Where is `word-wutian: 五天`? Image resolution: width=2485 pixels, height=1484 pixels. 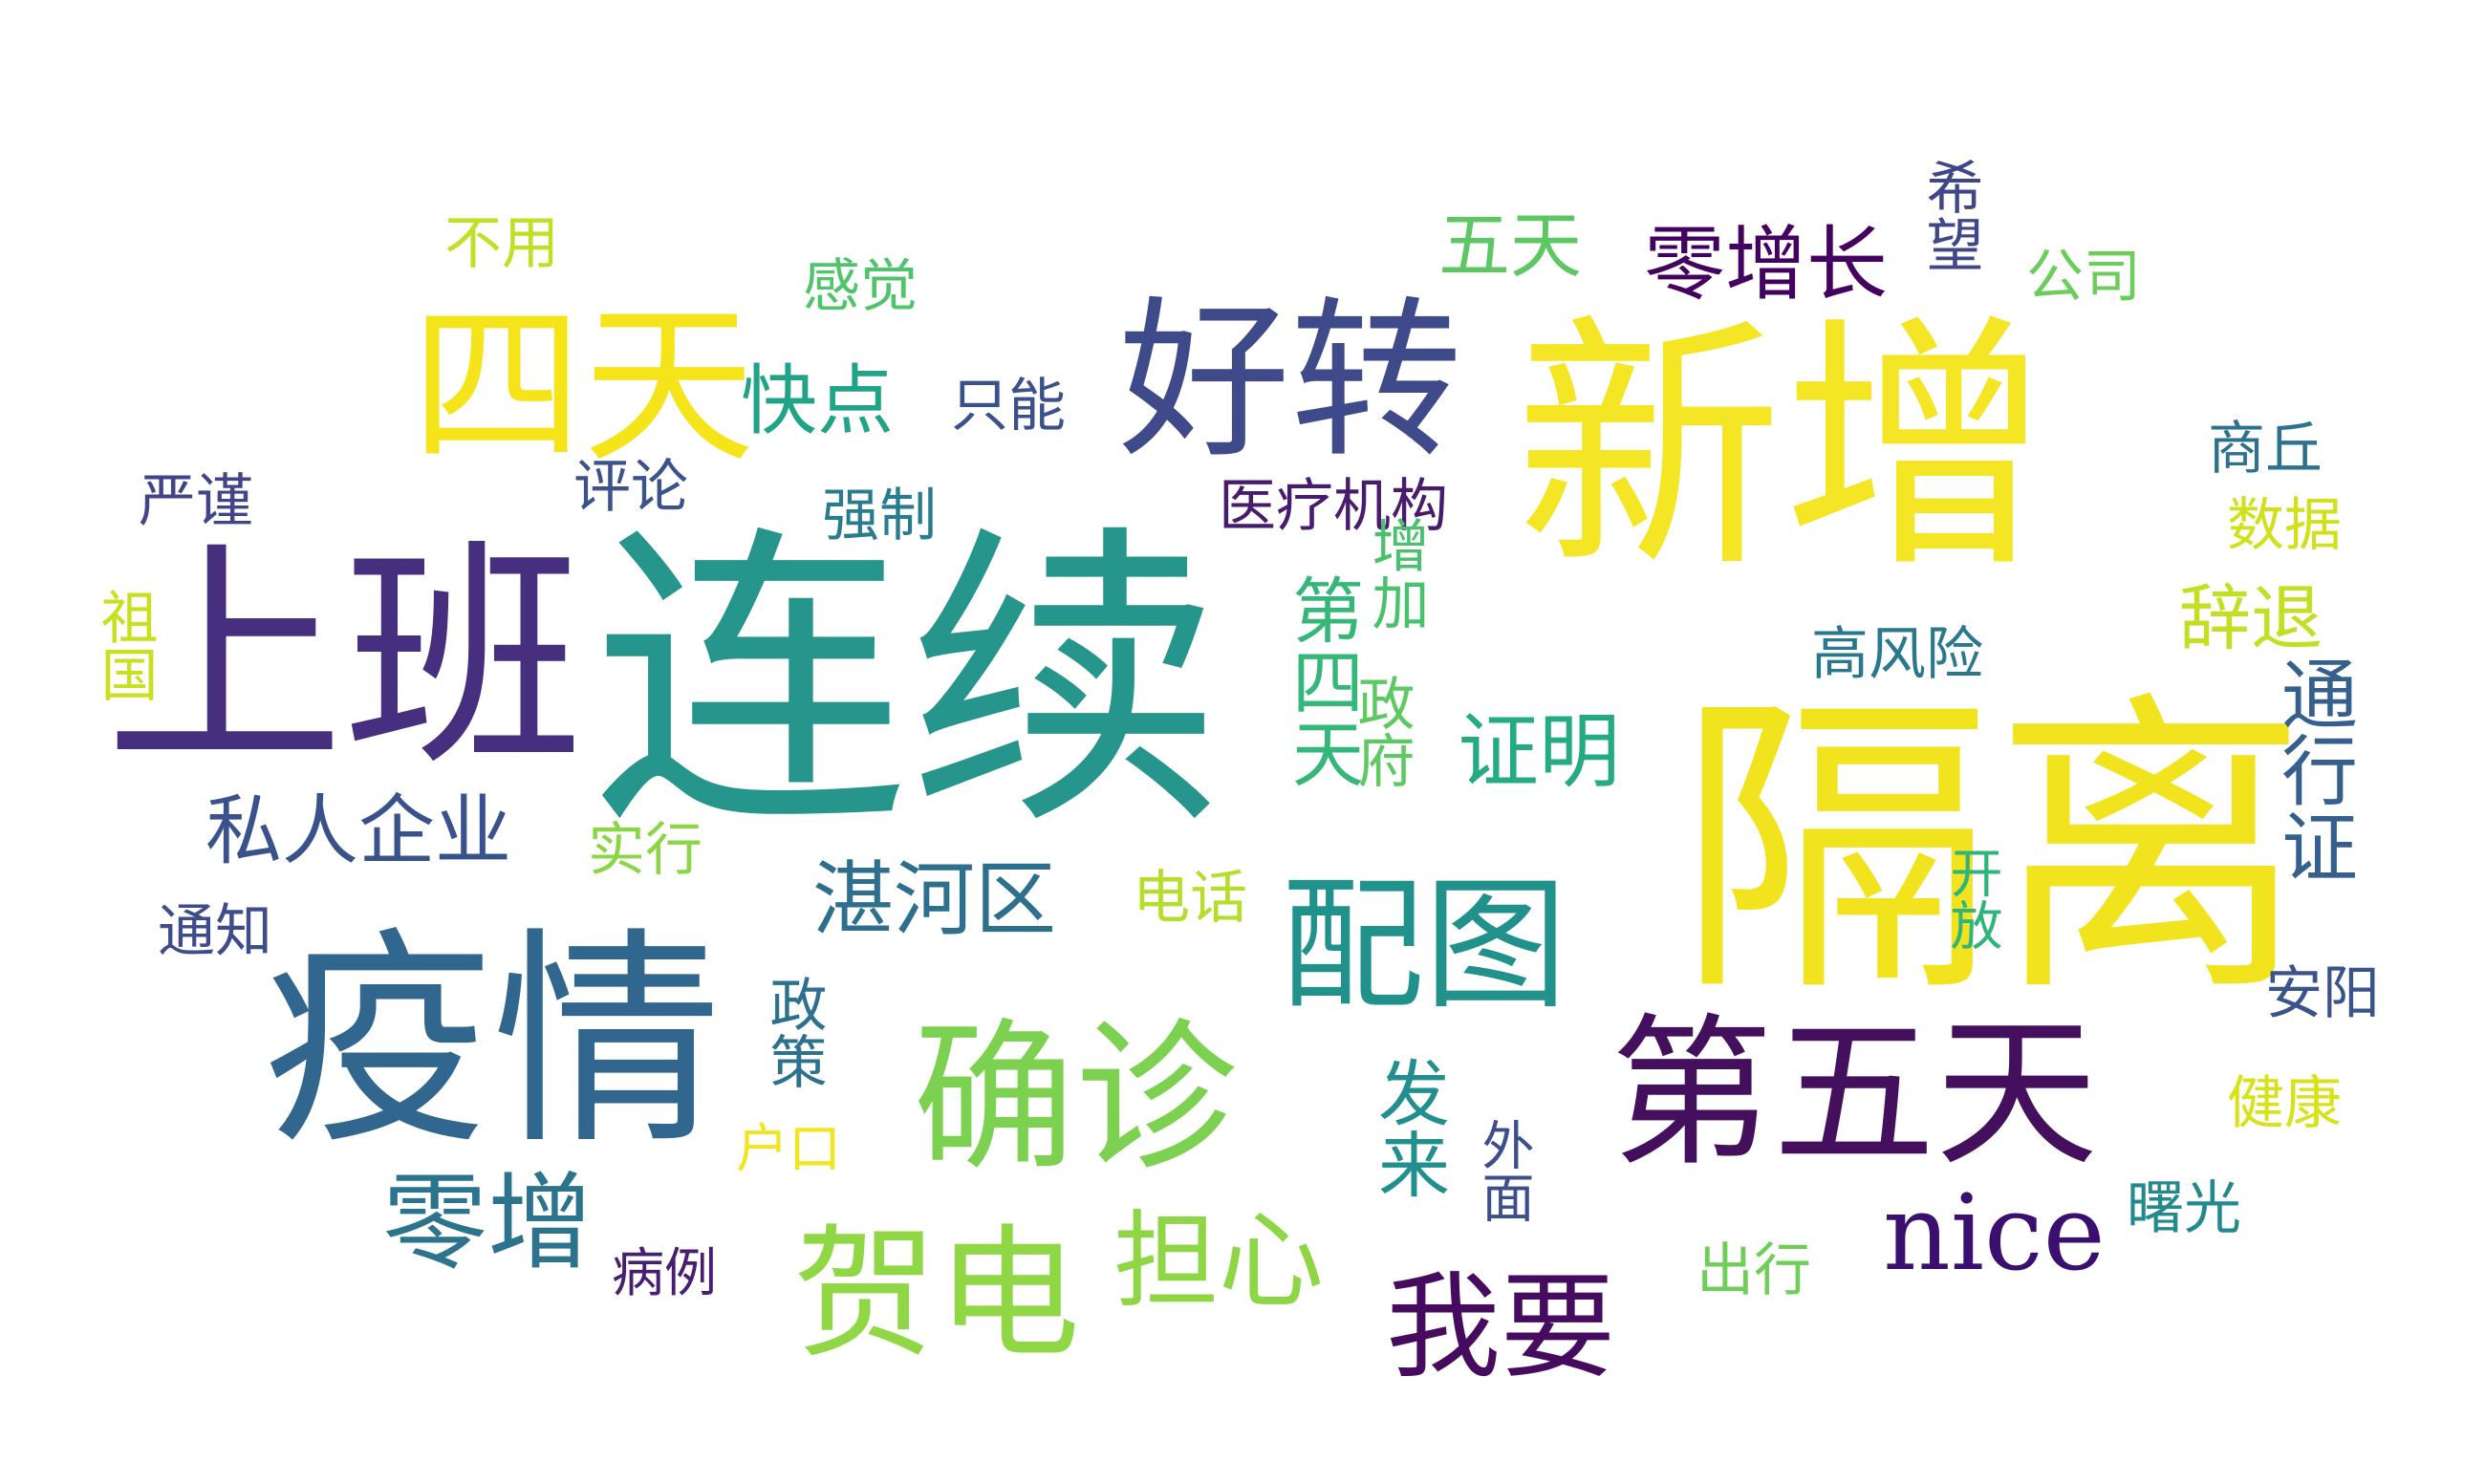 word-wutian: 五天 is located at coordinates (1510, 246).